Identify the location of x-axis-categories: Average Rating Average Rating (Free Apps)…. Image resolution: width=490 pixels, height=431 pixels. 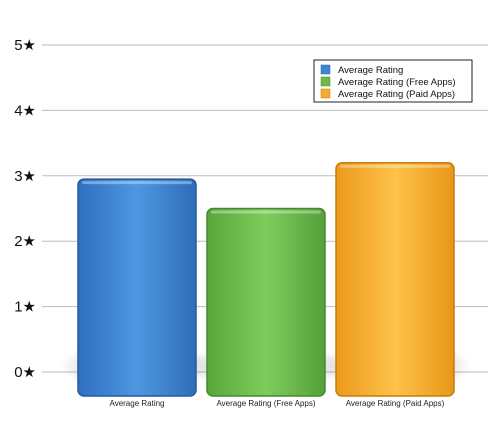
(277, 403).